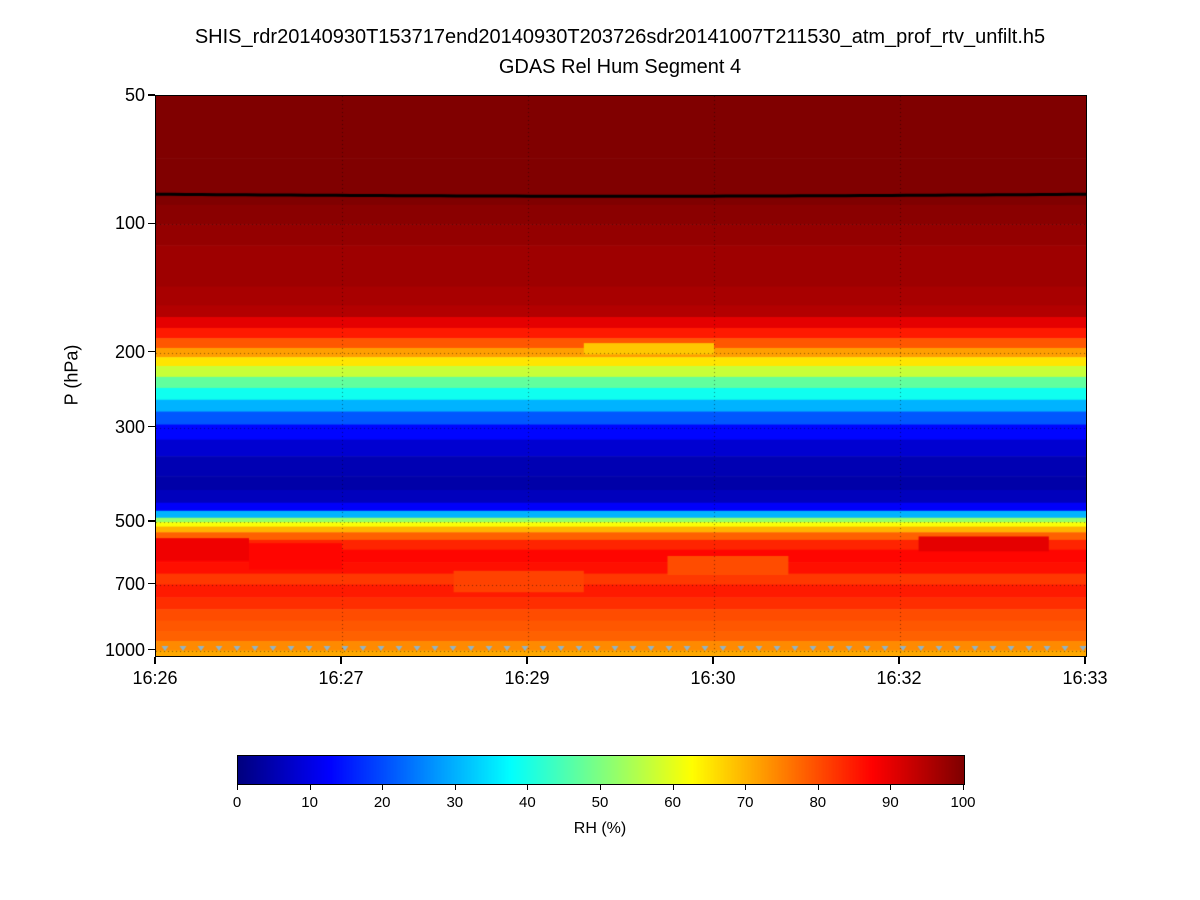 The height and width of the screenshot is (900, 1200). Describe the element at coordinates (713, 678) in the screenshot. I see `x-tick-label: 16:30` at that location.